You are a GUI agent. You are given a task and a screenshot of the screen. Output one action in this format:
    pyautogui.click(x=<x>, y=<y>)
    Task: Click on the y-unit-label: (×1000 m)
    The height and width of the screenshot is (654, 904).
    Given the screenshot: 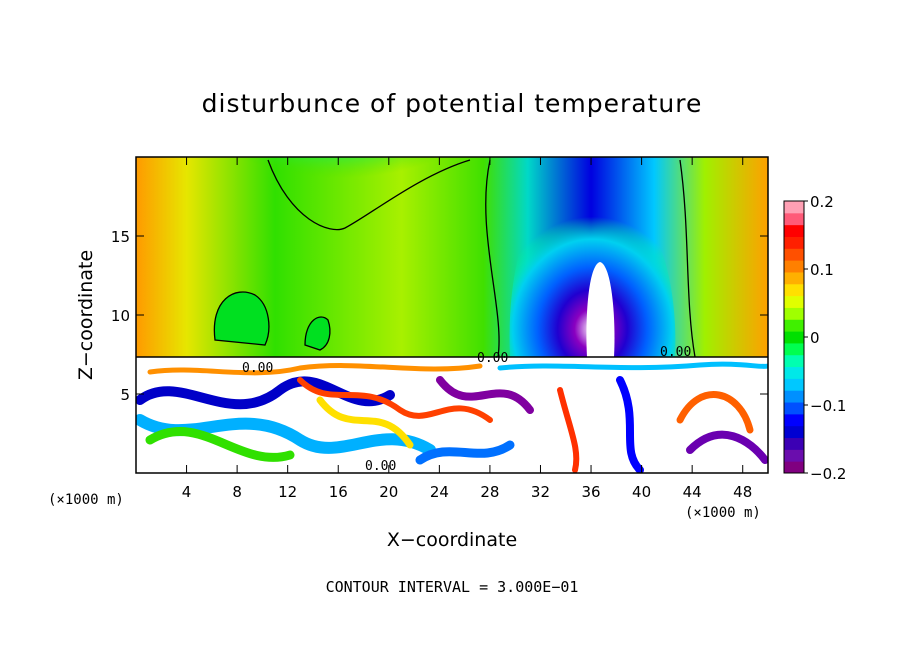 What is the action you would take?
    pyautogui.click(x=723, y=513)
    